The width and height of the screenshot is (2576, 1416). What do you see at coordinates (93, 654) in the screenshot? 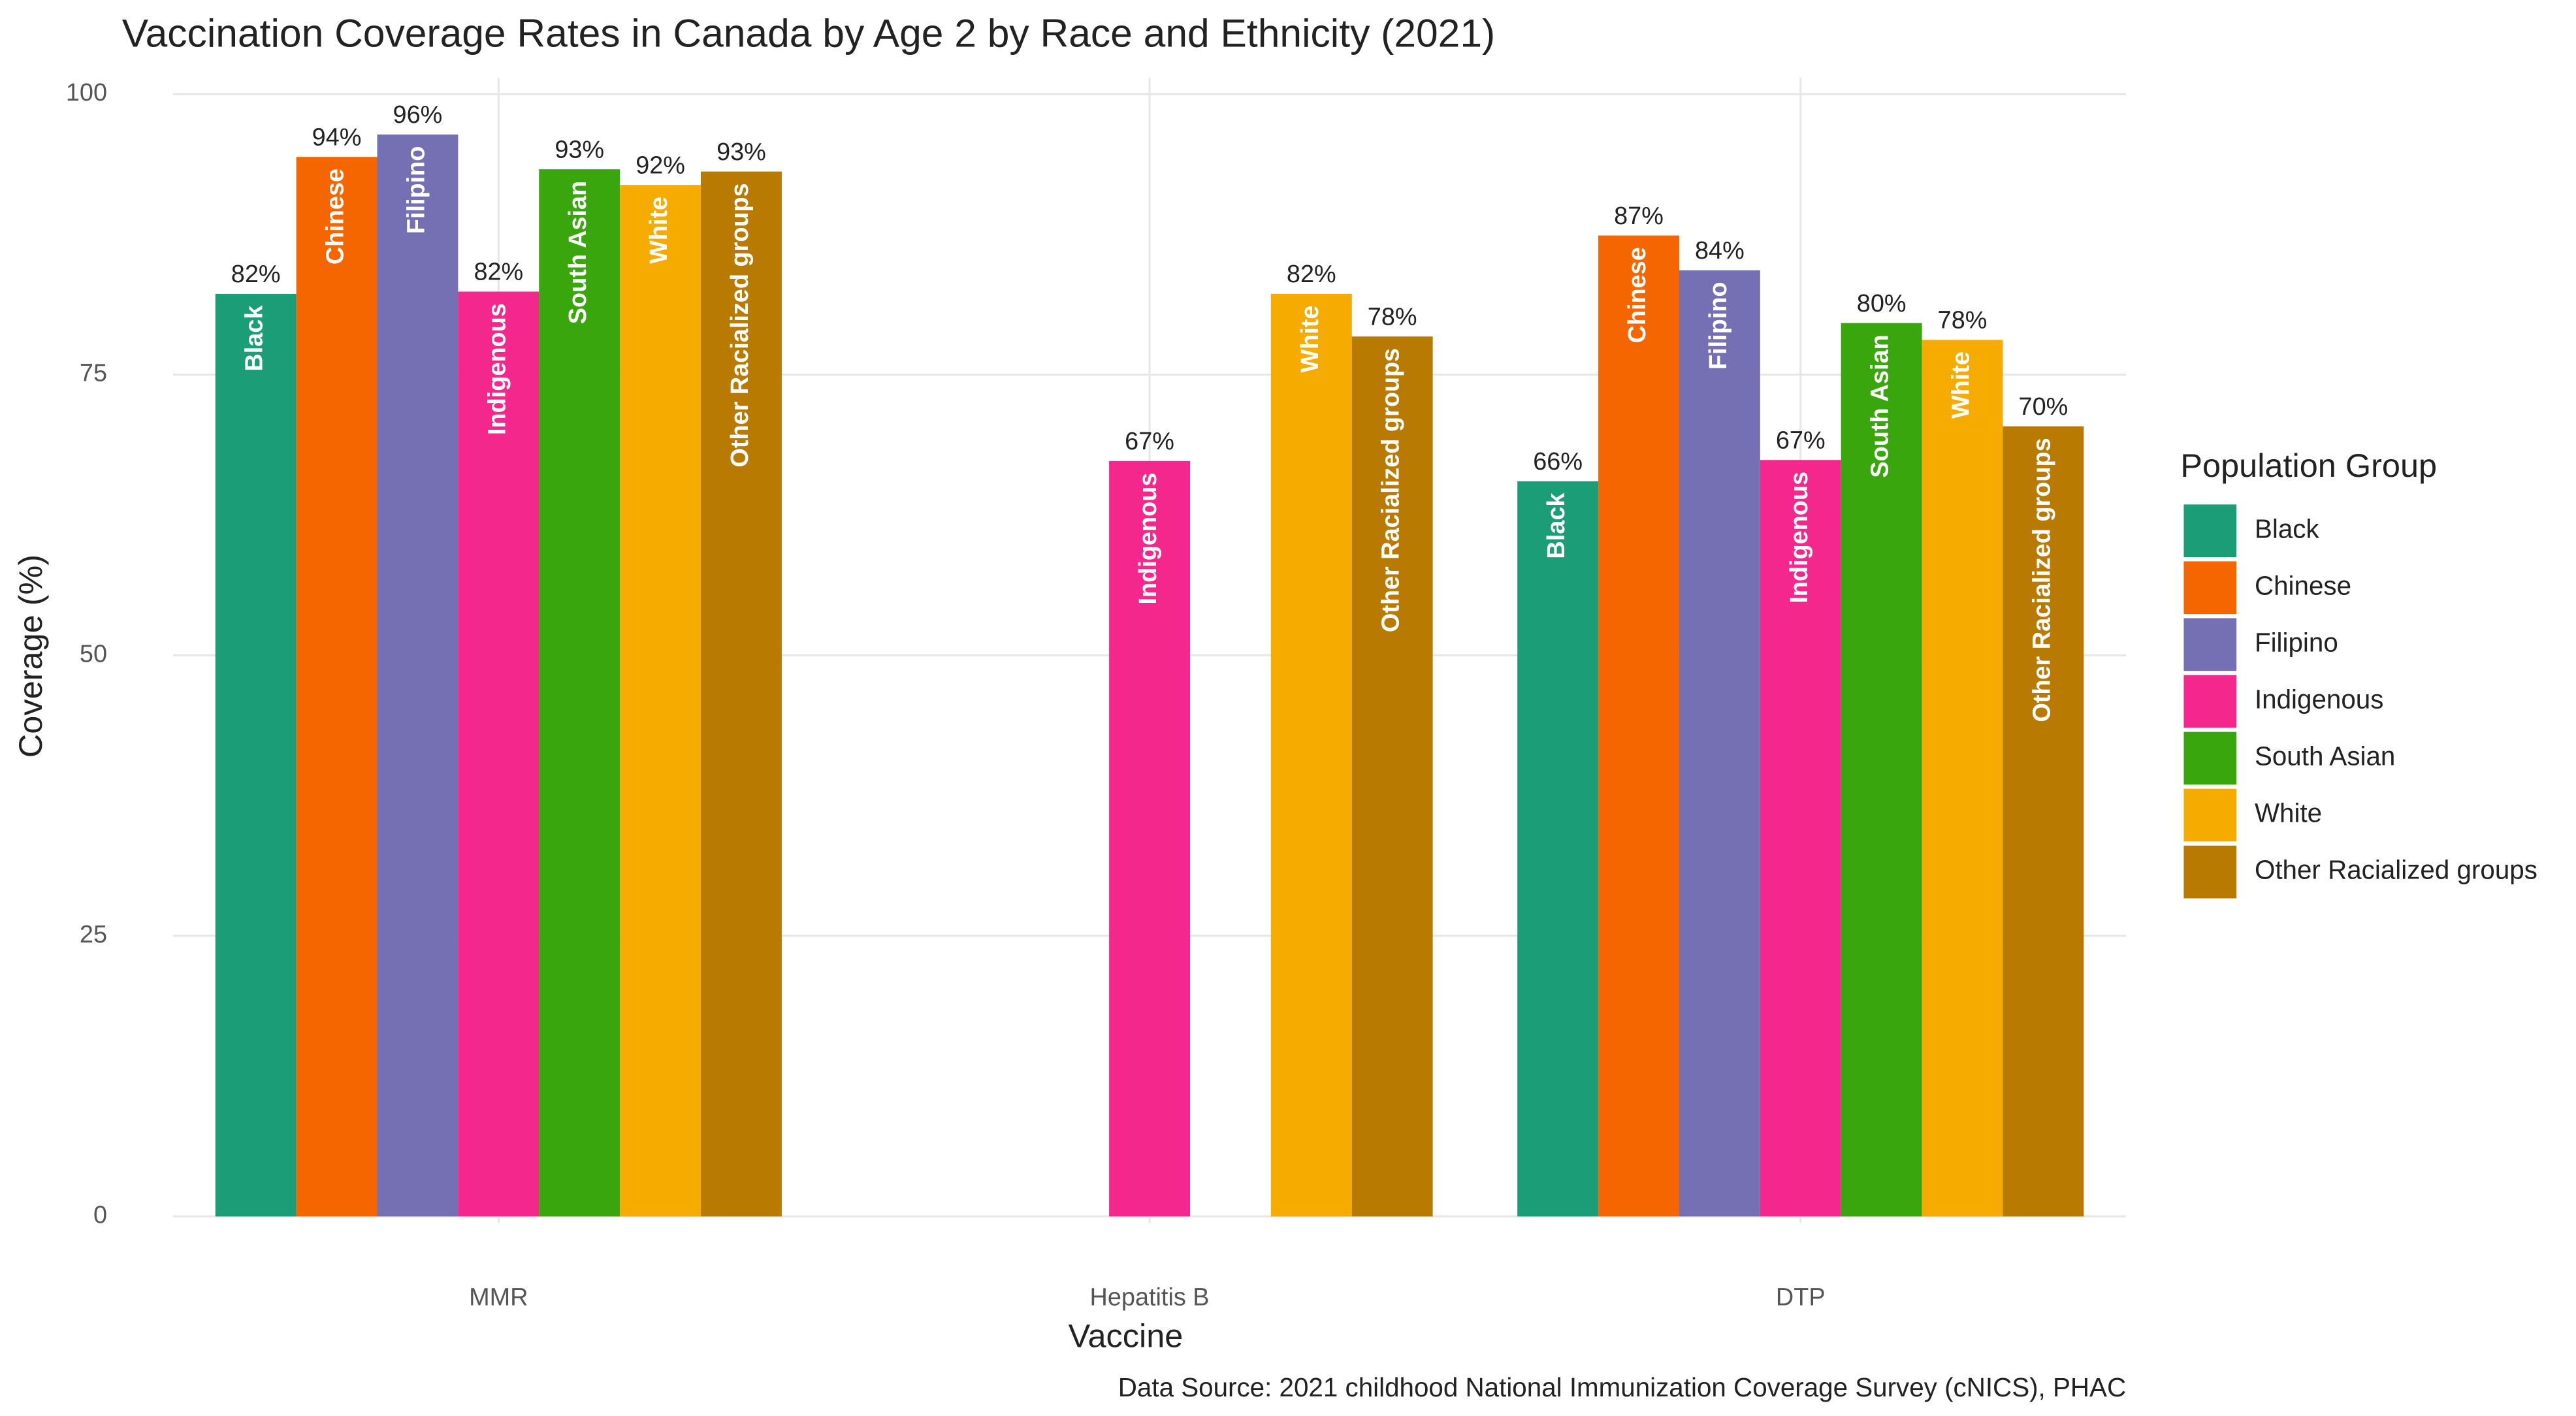
I see `y-tick-label: 50` at bounding box center [93, 654].